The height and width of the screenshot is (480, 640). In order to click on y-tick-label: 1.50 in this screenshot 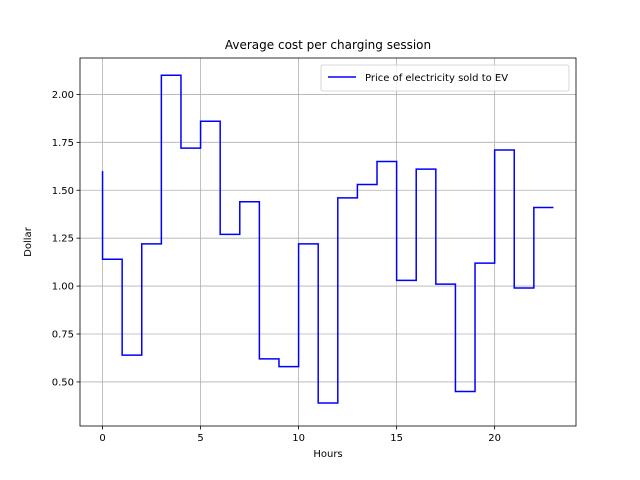, I will do `click(63, 191)`.